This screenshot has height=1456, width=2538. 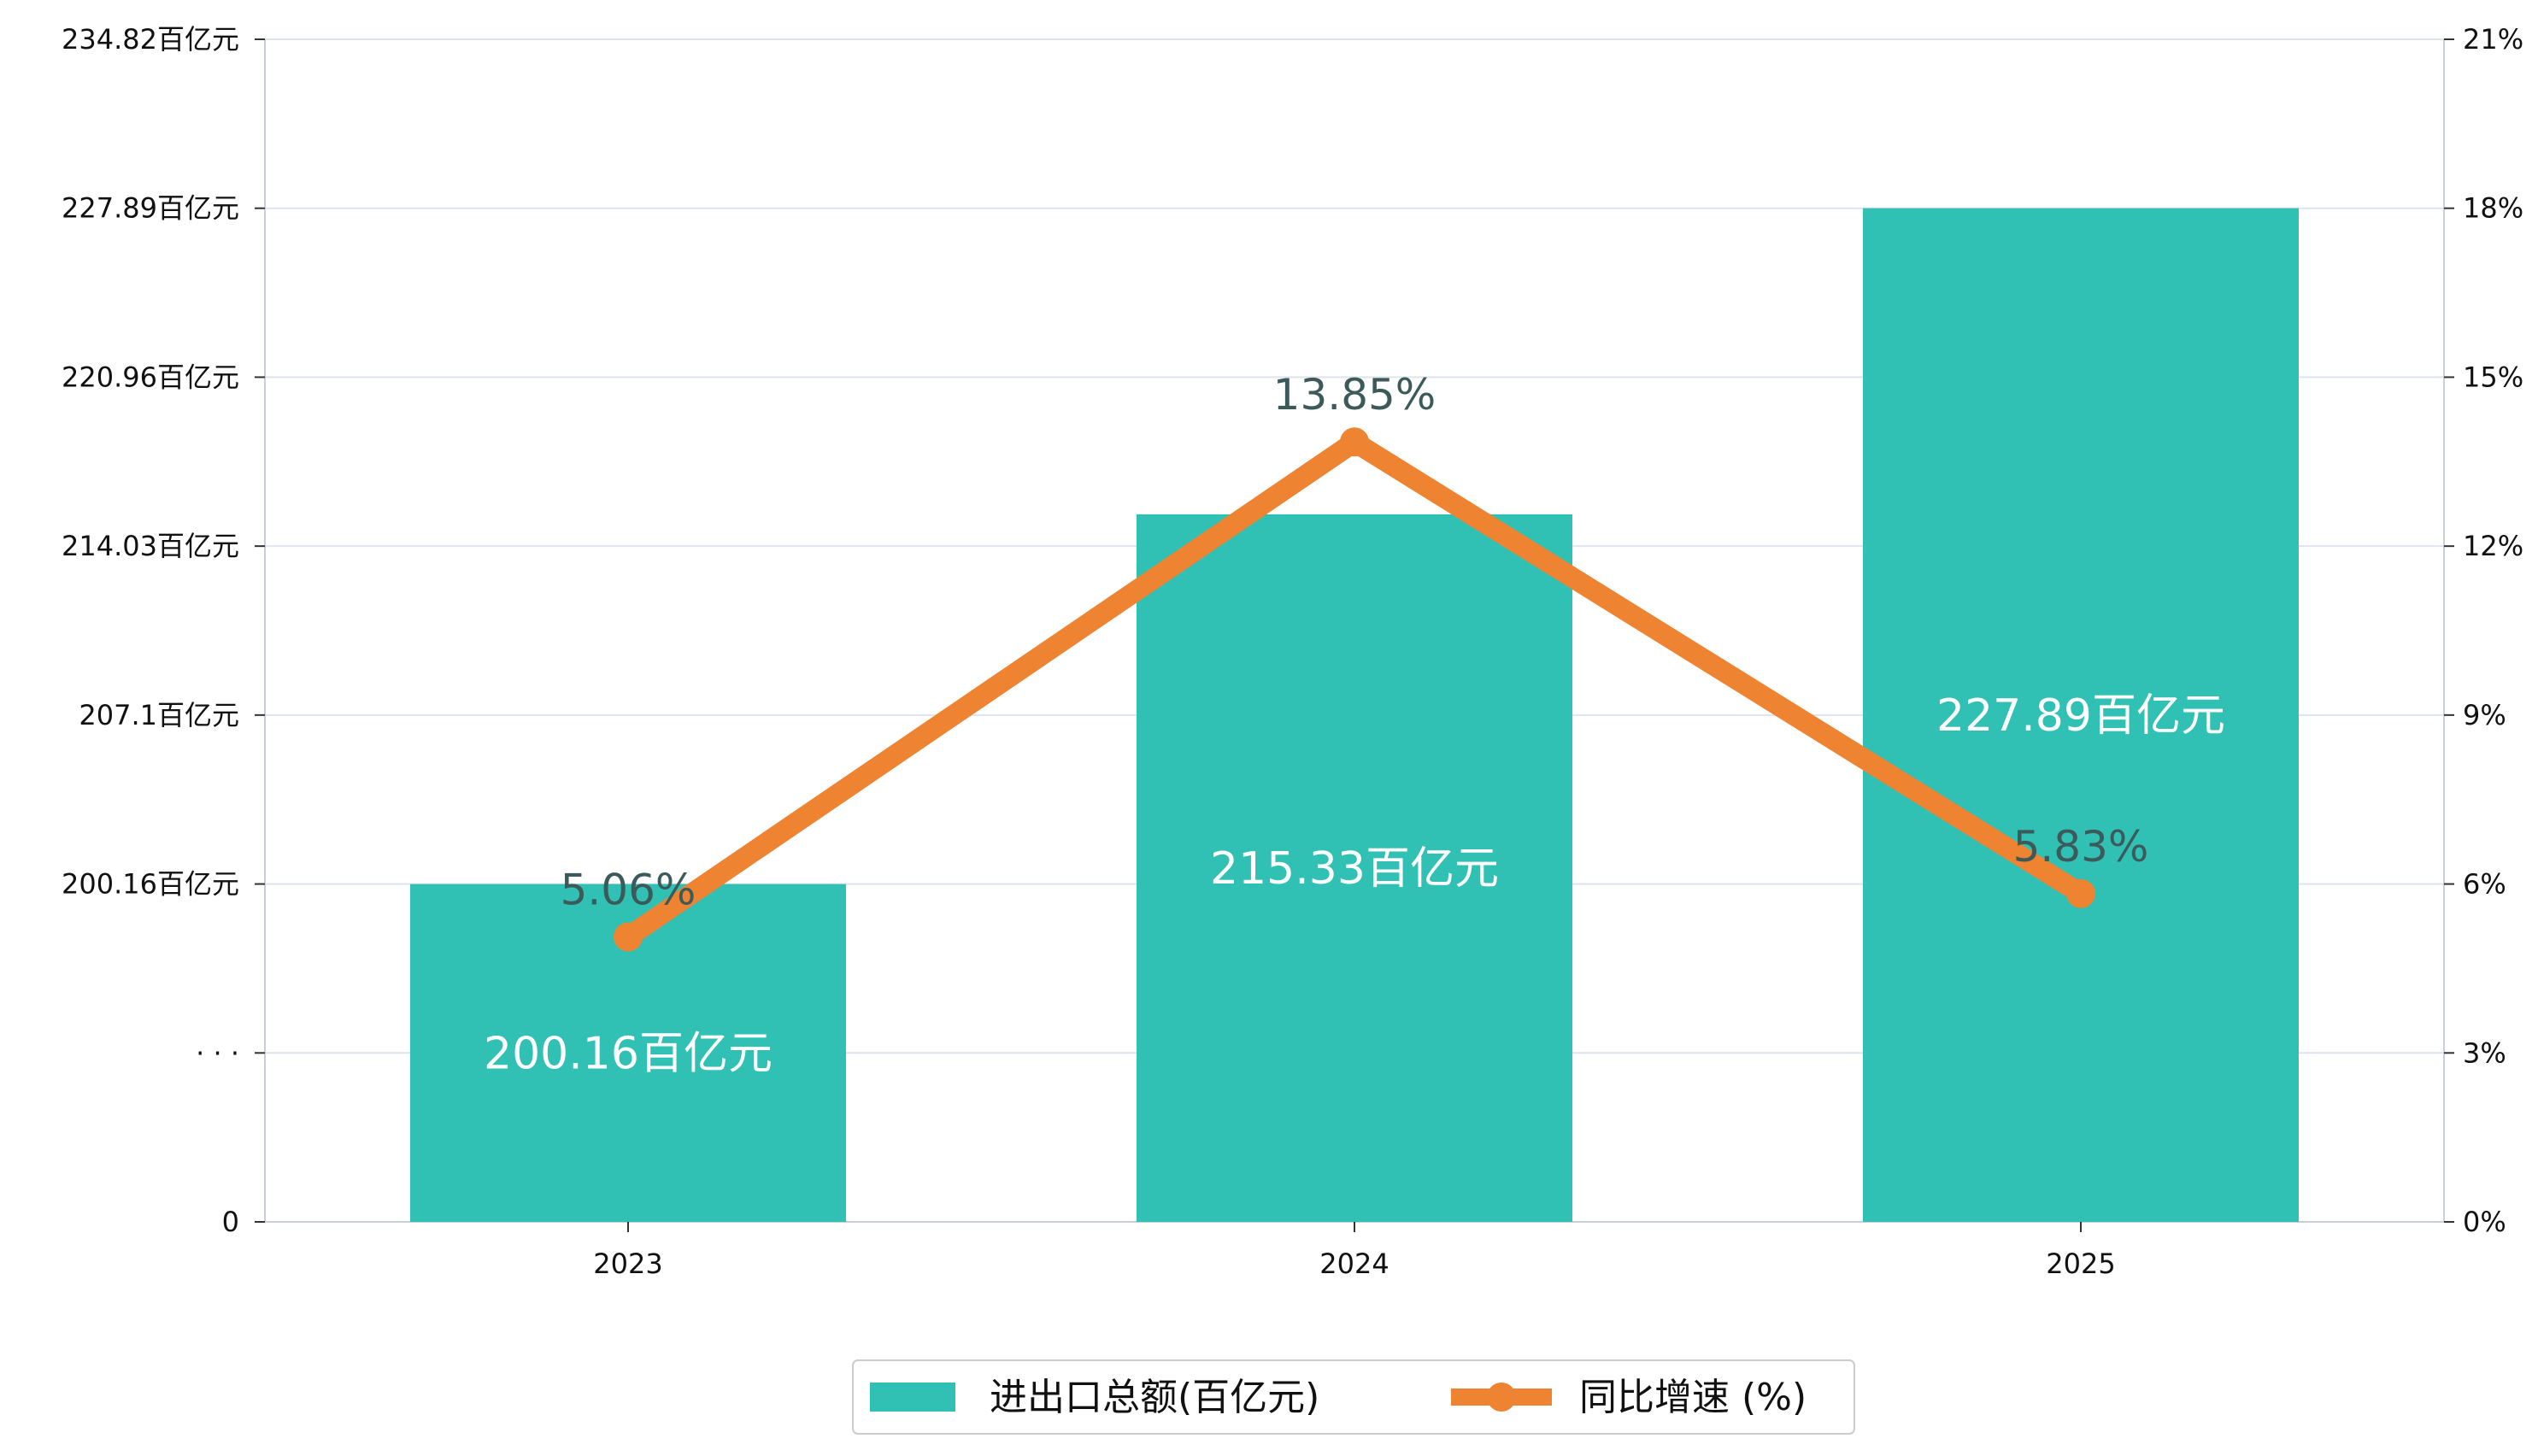 I want to click on legend: 进出口总额(百亿元) 同比增速 (%), so click(x=1353, y=1397).